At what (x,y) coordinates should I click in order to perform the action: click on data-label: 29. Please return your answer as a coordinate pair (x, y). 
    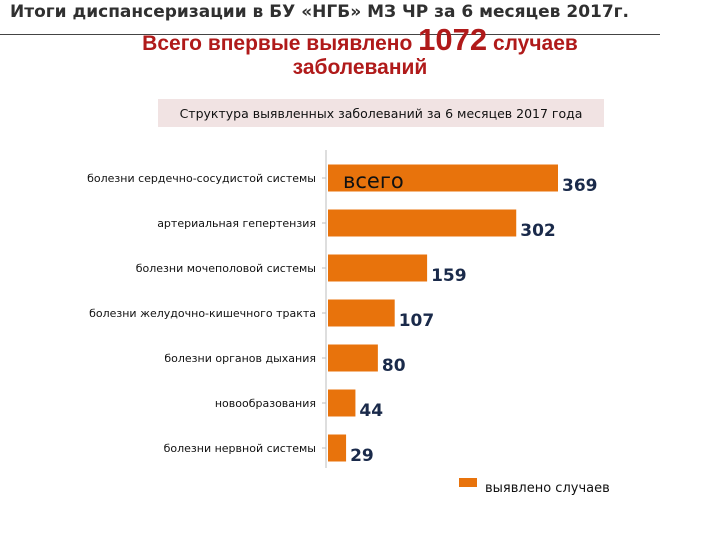
    Looking at the image, I should click on (362, 456).